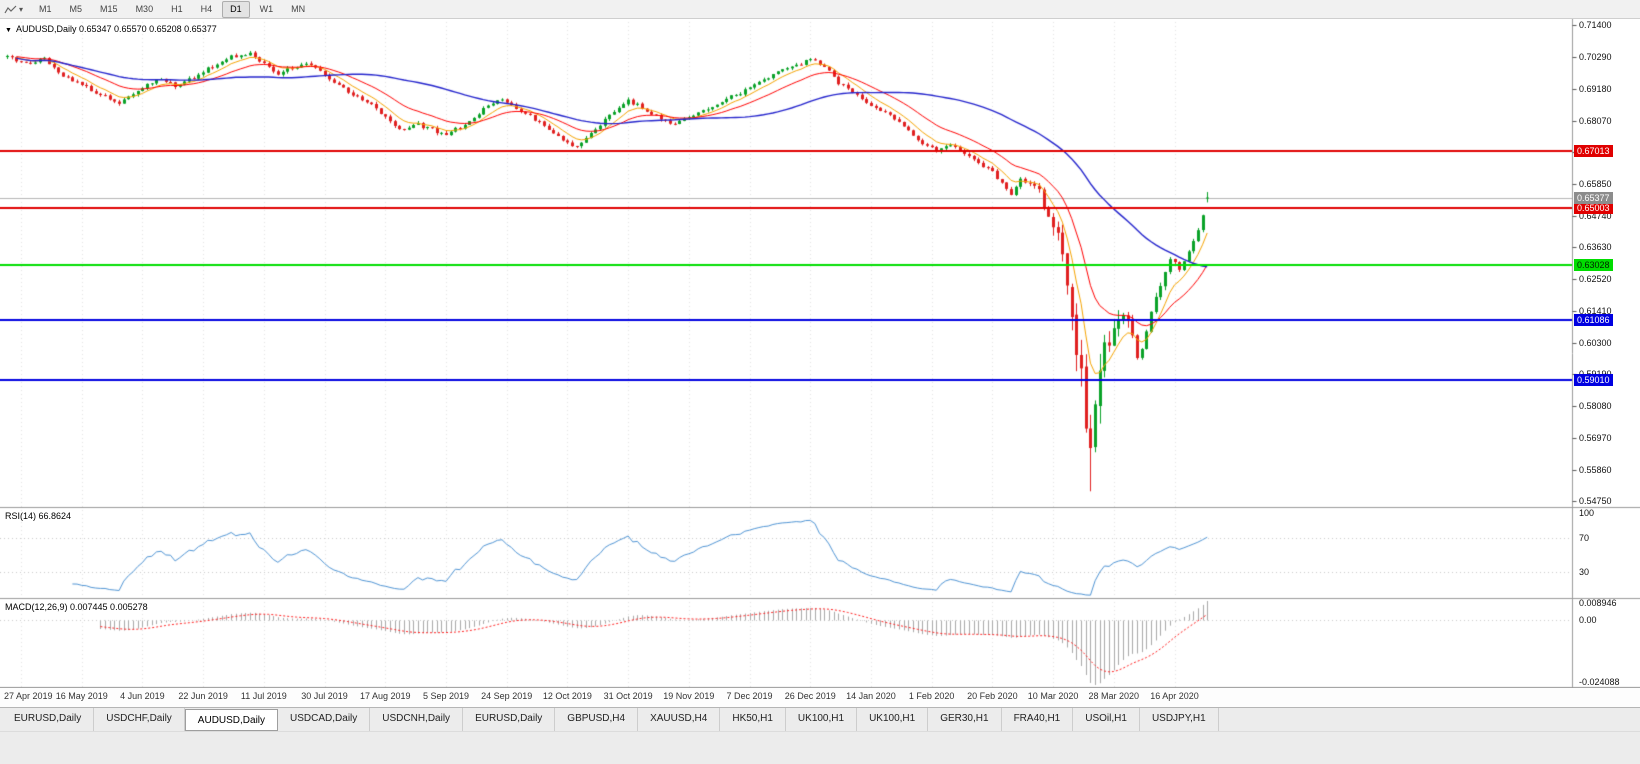 The width and height of the screenshot is (1640, 764). I want to click on timeframe-button-mn: MN, so click(298, 8).